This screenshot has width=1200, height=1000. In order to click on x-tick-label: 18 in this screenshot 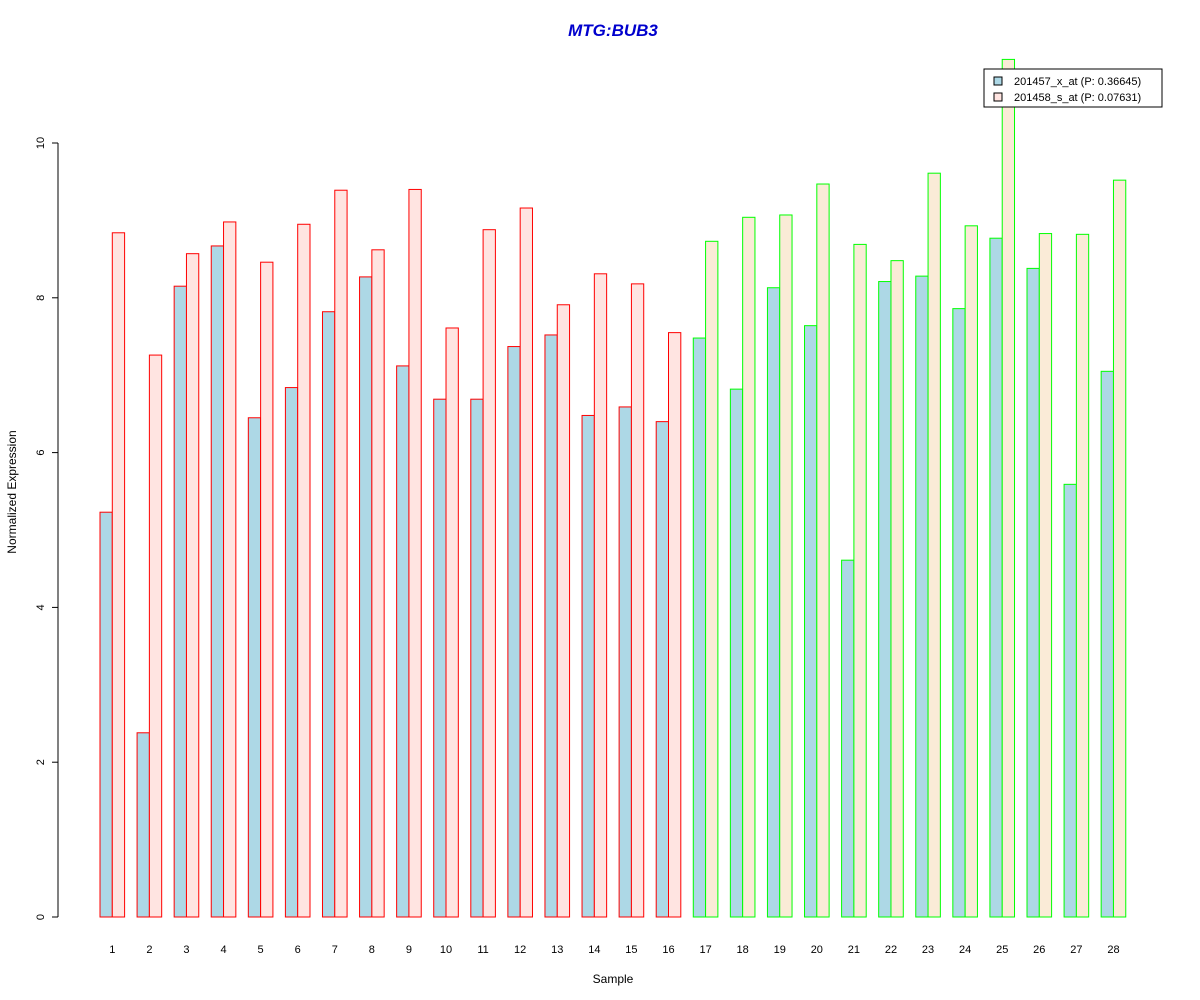, I will do `click(743, 950)`.